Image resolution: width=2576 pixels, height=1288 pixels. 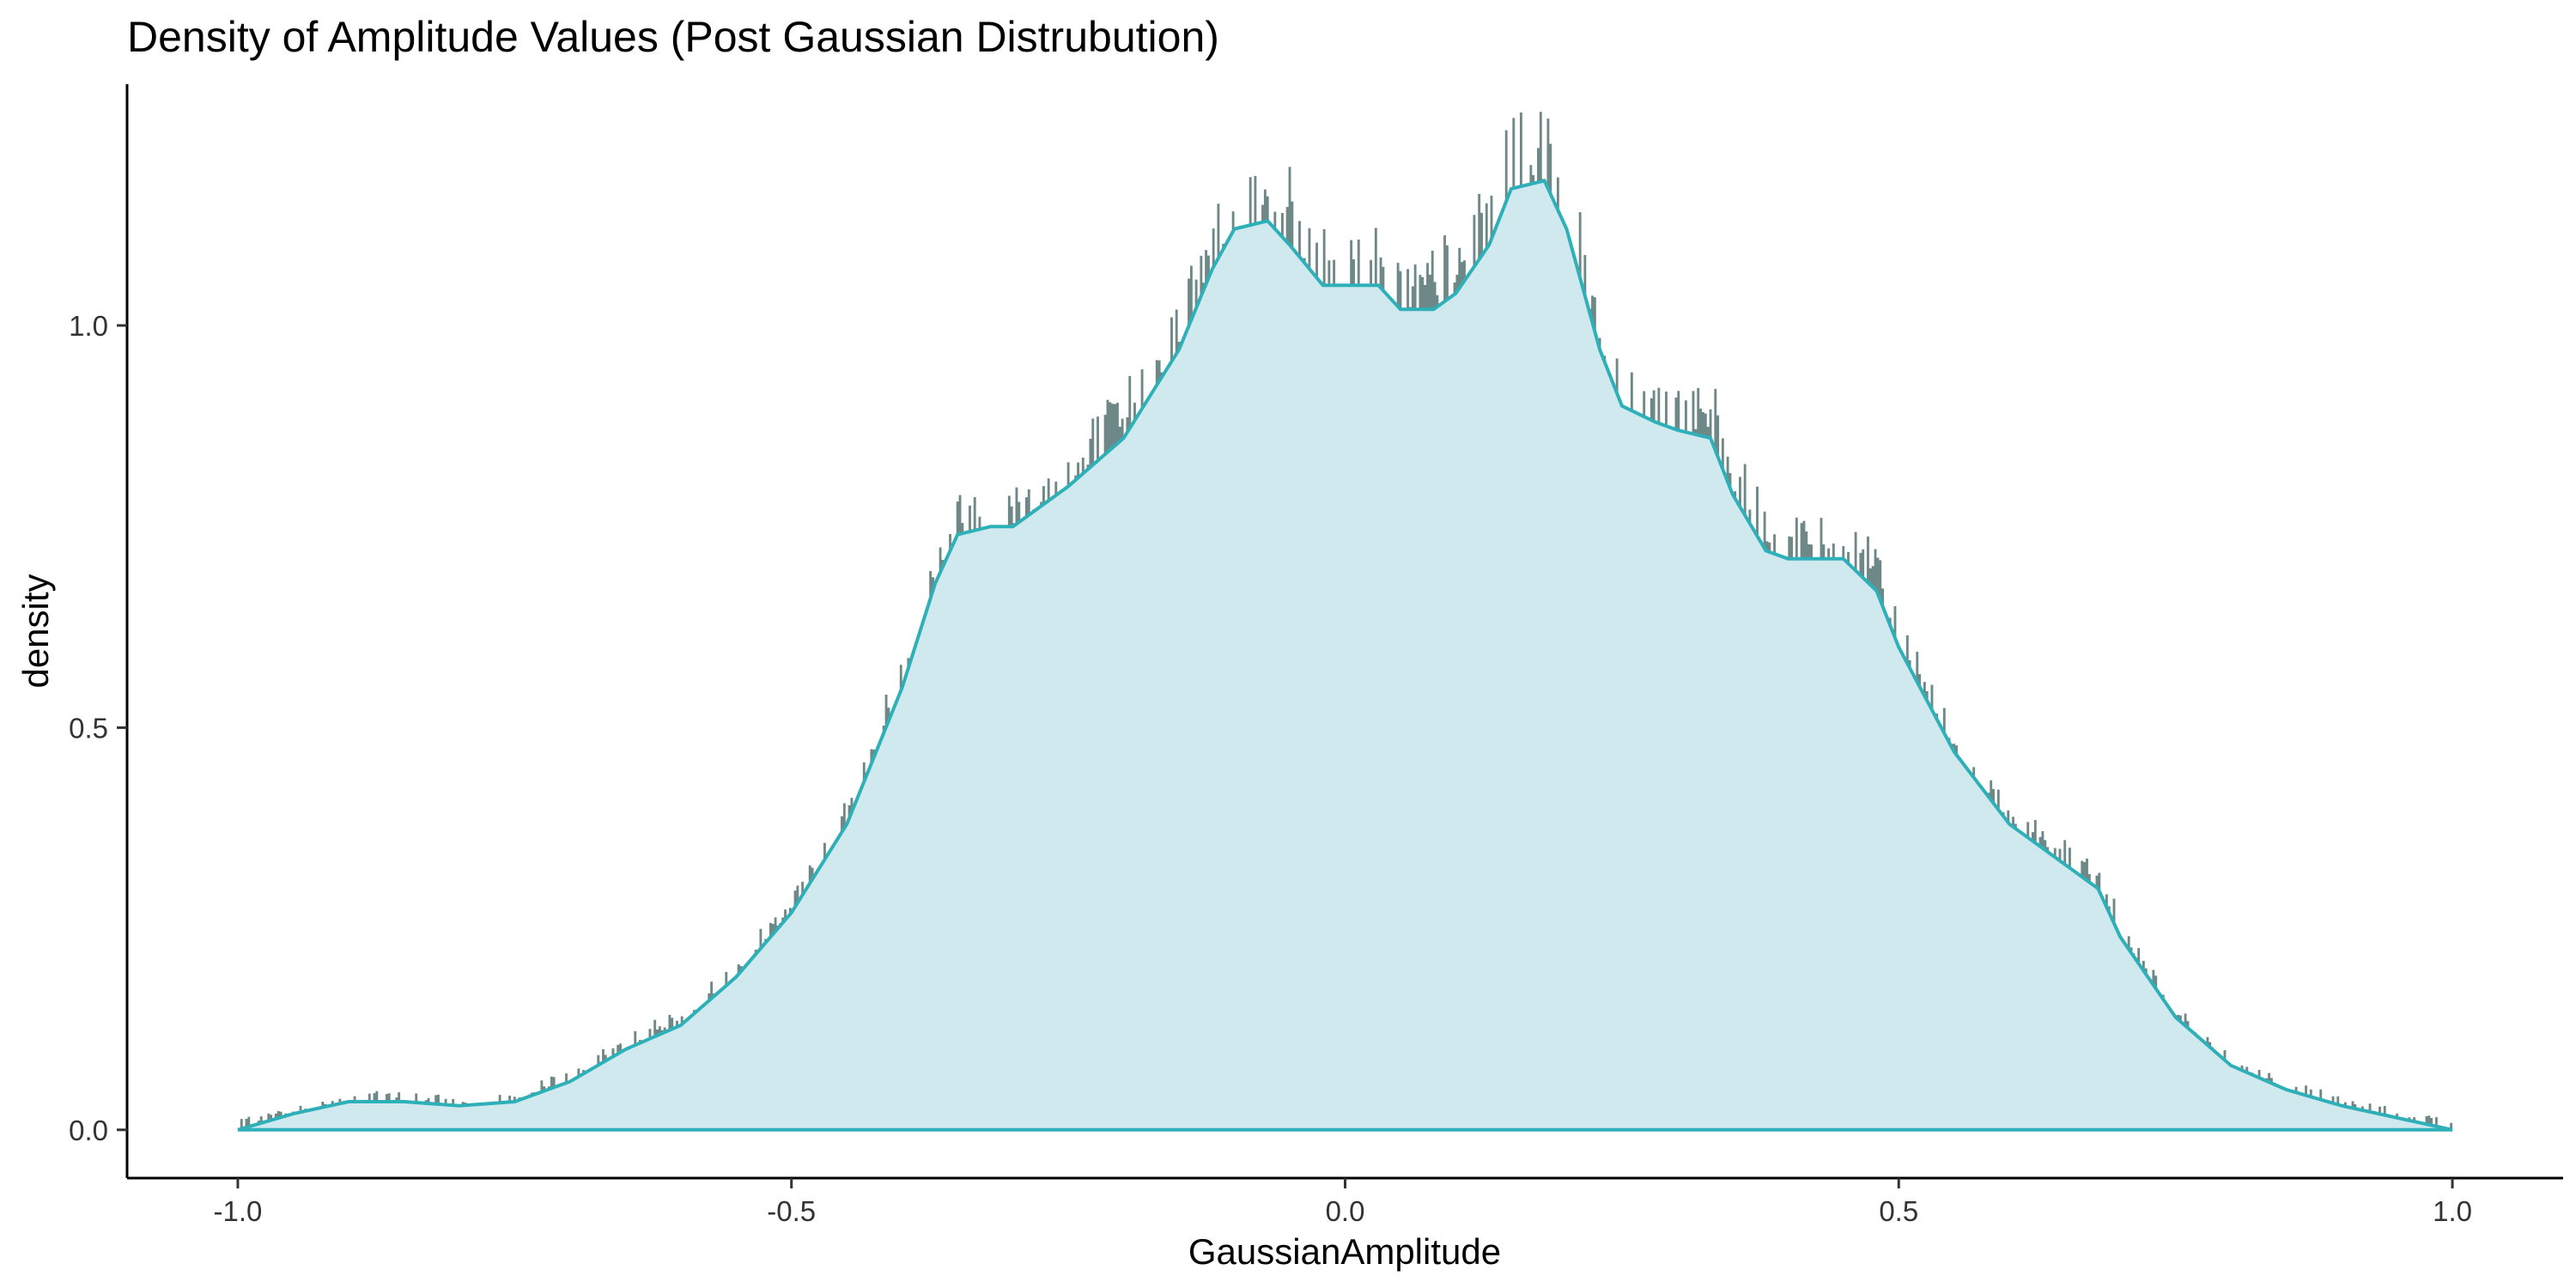 I want to click on y-tick-label: 0.0, so click(x=88, y=1130).